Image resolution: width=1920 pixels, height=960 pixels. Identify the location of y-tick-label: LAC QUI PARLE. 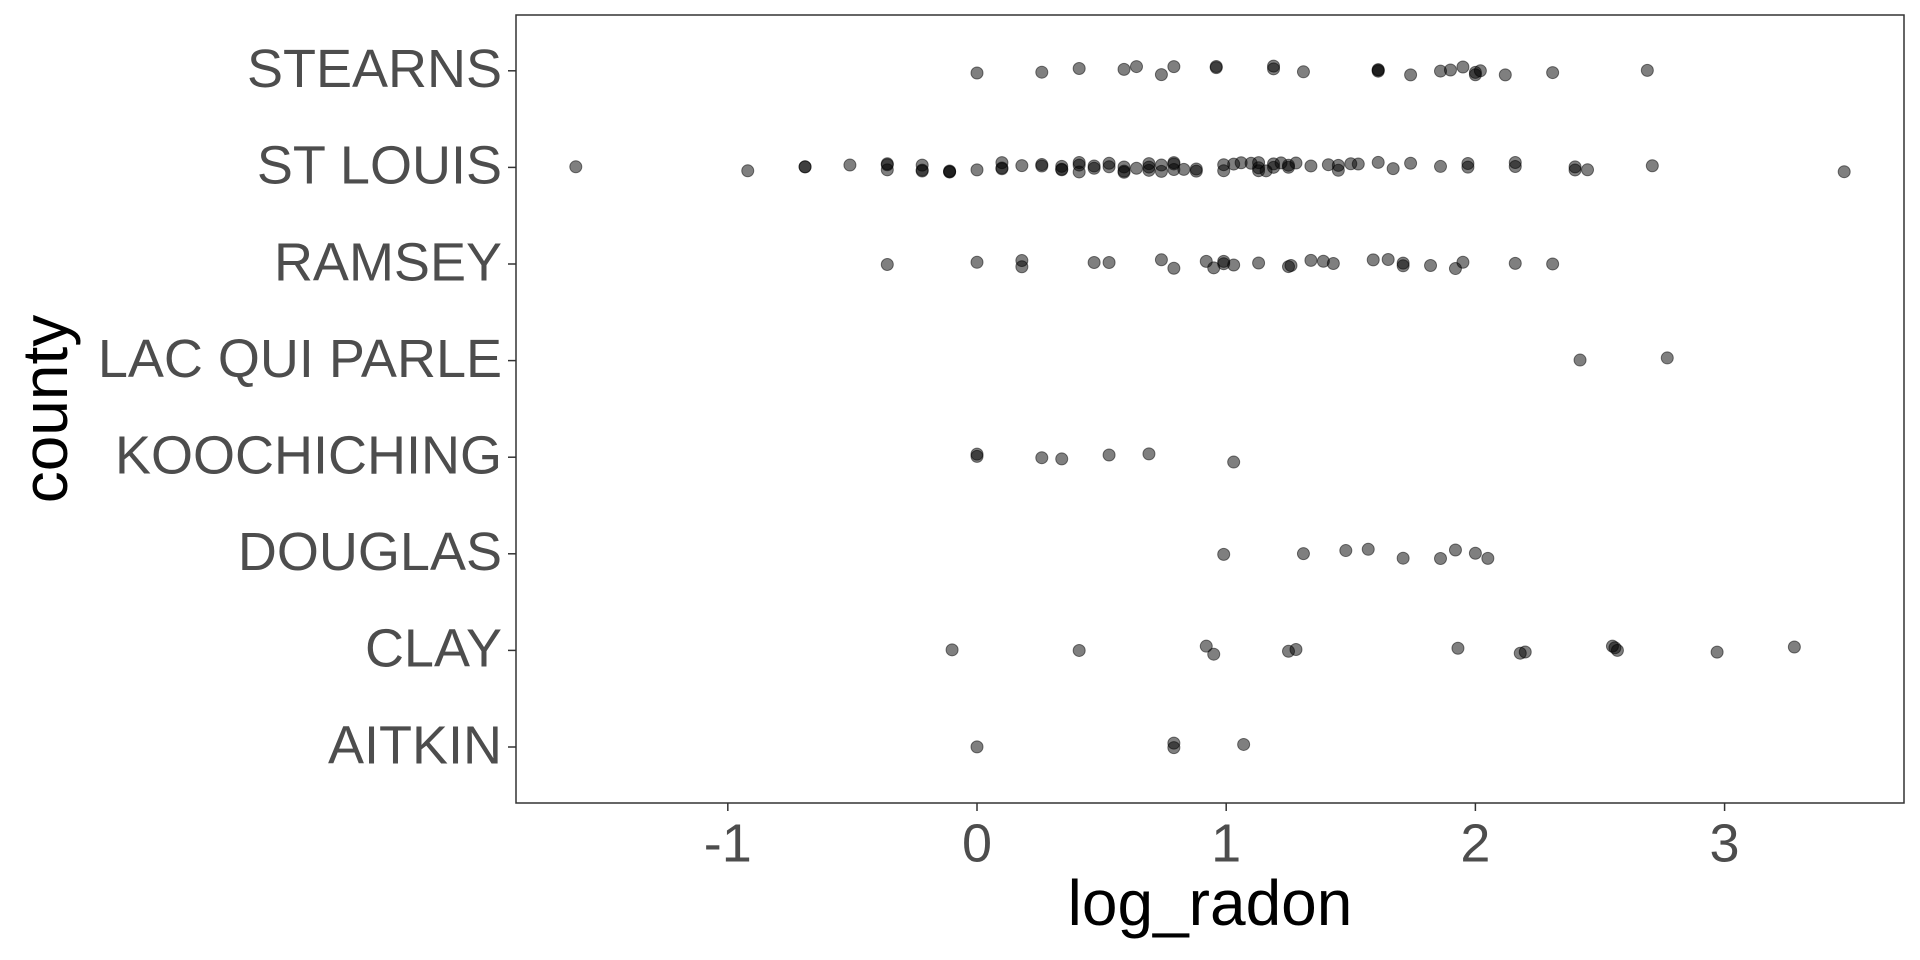
(300, 359).